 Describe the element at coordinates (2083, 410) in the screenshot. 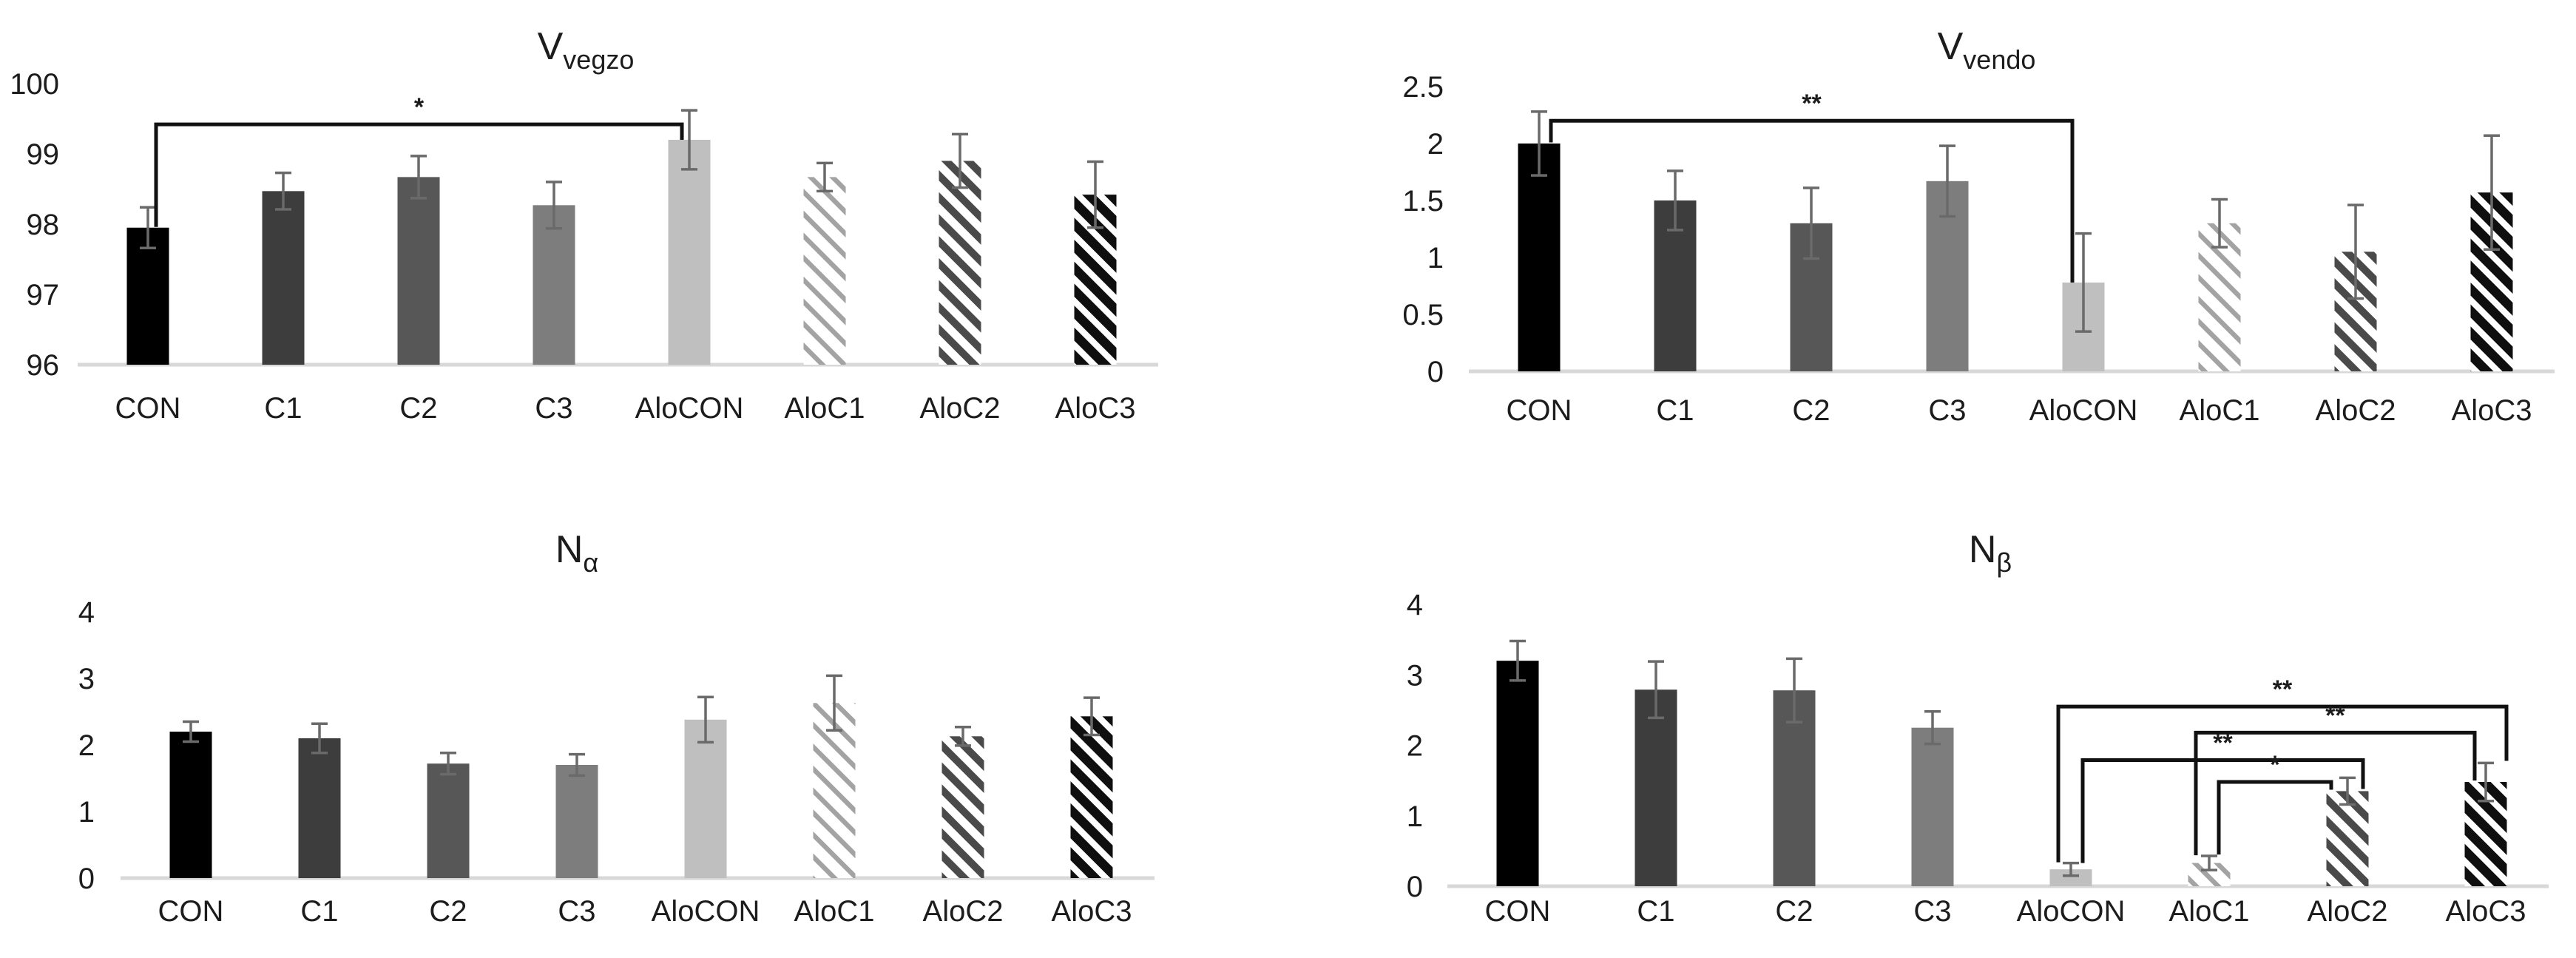

I see `category-label-AloCON: AloCON` at that location.